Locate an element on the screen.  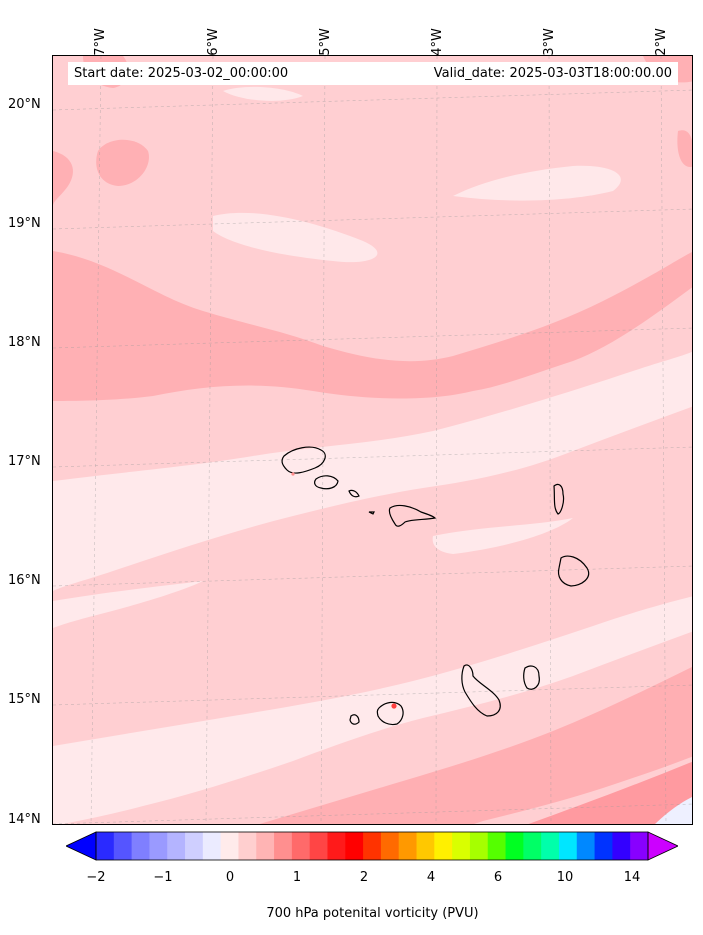
pv-light-streak-upper-mid is located at coordinates (295, 237).